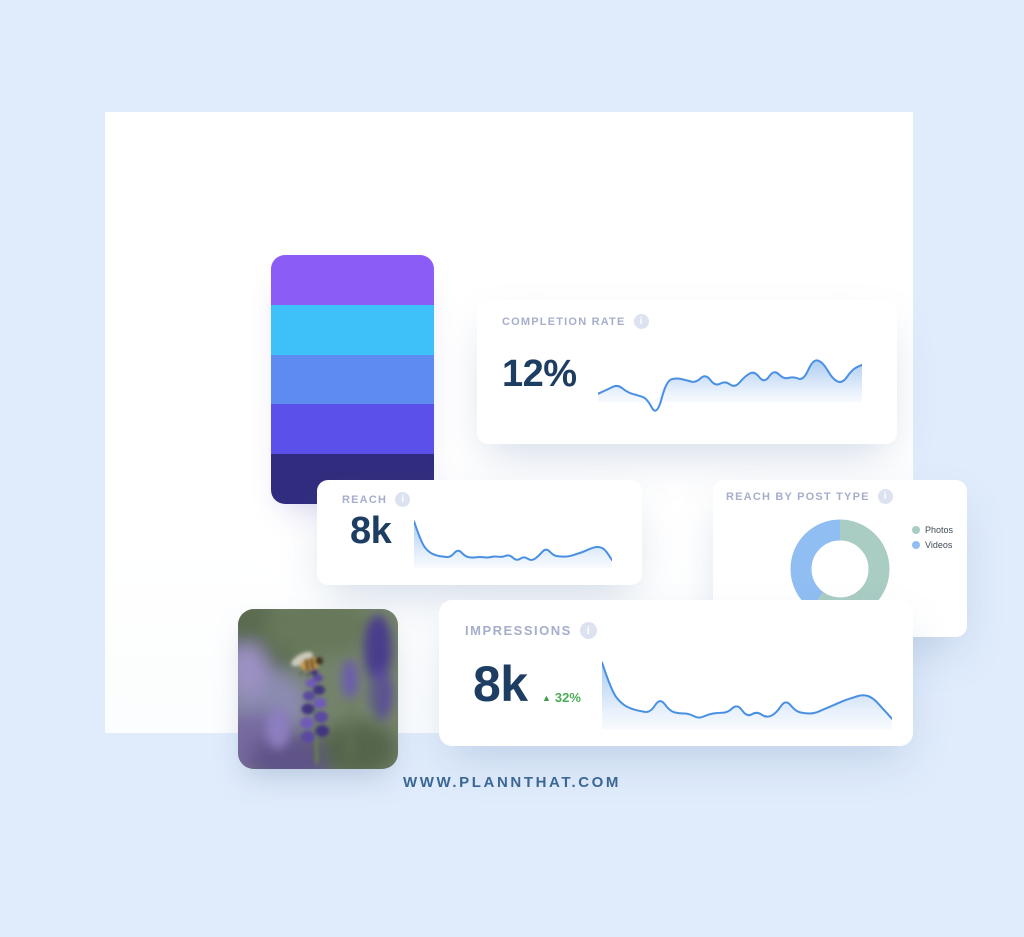  What do you see at coordinates (916, 545) in the screenshot?
I see `videos-dot-icon` at bounding box center [916, 545].